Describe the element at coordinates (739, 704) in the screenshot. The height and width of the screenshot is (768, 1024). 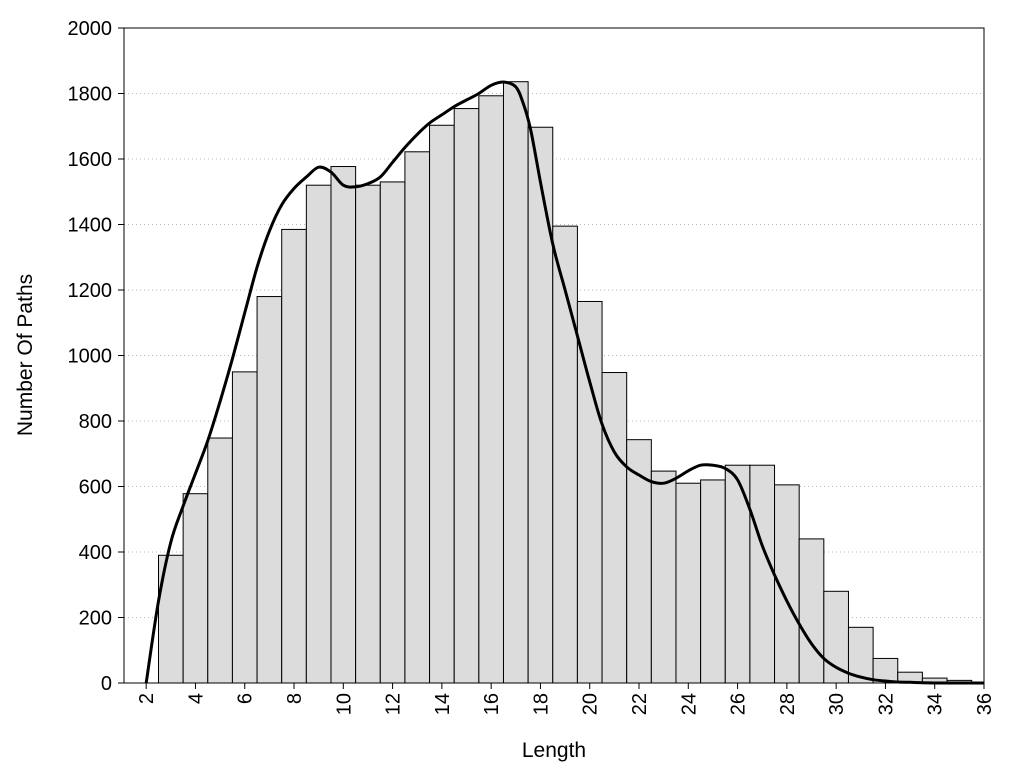
I see `x-tick-label: 26` at that location.